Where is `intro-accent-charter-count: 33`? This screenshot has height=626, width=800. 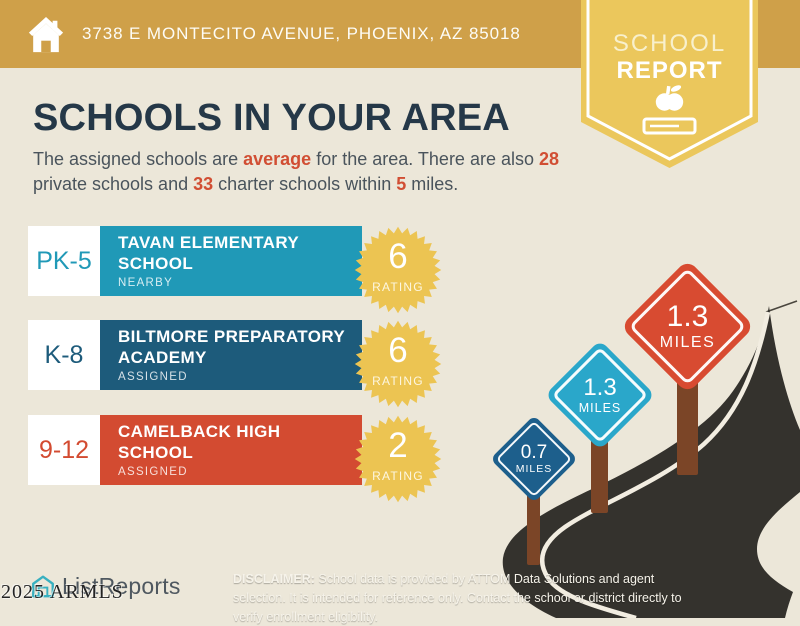
intro-accent-charter-count: 33 is located at coordinates (203, 183).